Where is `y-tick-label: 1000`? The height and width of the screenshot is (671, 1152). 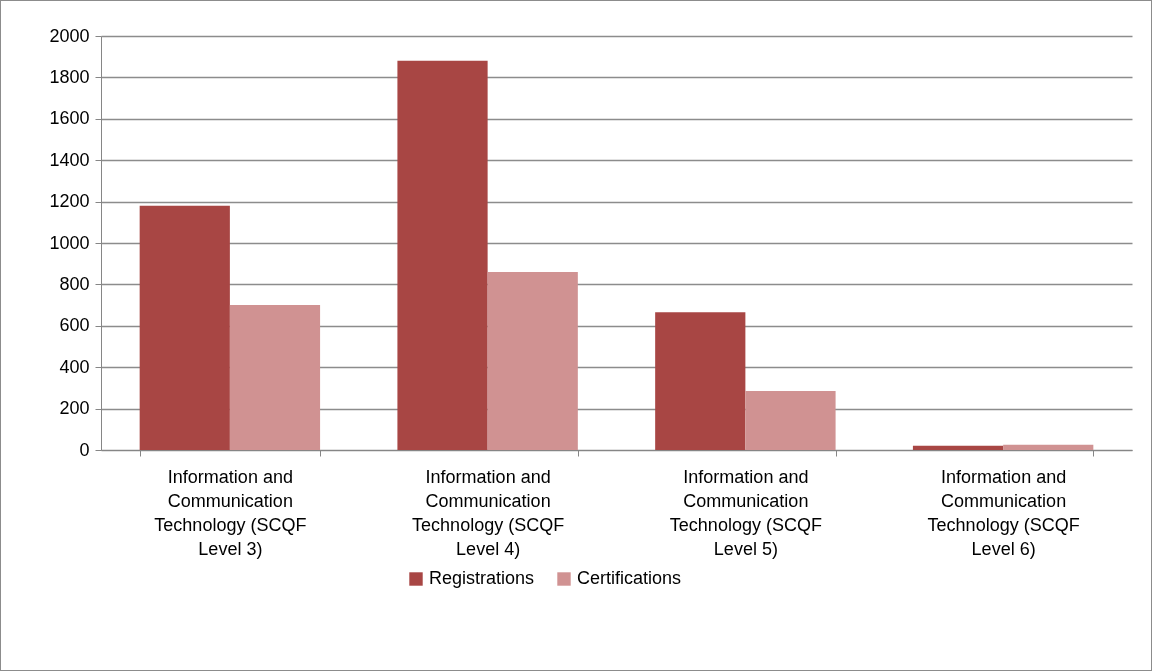
y-tick-label: 1000 is located at coordinates (69, 242).